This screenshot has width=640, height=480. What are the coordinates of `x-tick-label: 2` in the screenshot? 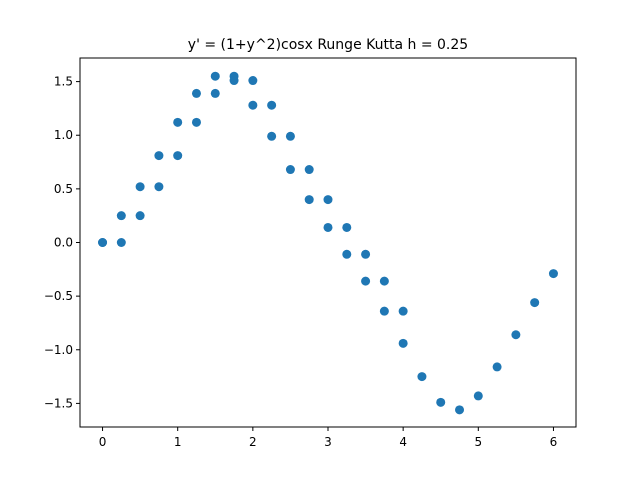 It's located at (253, 442).